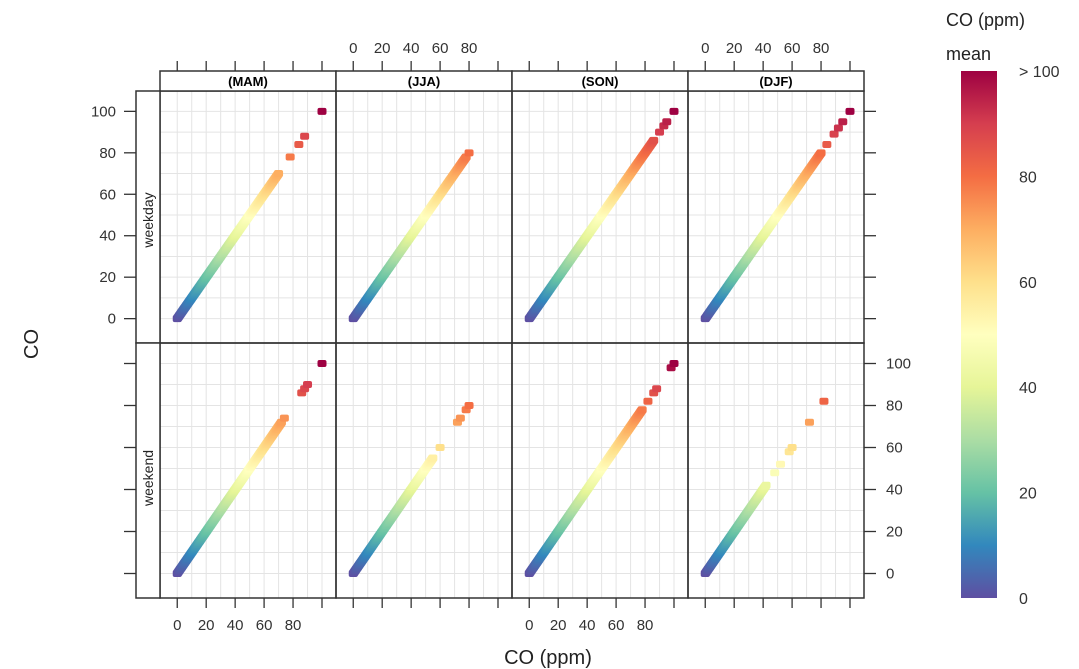 This screenshot has height=669, width=1079. What do you see at coordinates (1003, 309) in the screenshot?
I see `legend: CO (ppm) mean 0 20 40 60 80 > 100` at bounding box center [1003, 309].